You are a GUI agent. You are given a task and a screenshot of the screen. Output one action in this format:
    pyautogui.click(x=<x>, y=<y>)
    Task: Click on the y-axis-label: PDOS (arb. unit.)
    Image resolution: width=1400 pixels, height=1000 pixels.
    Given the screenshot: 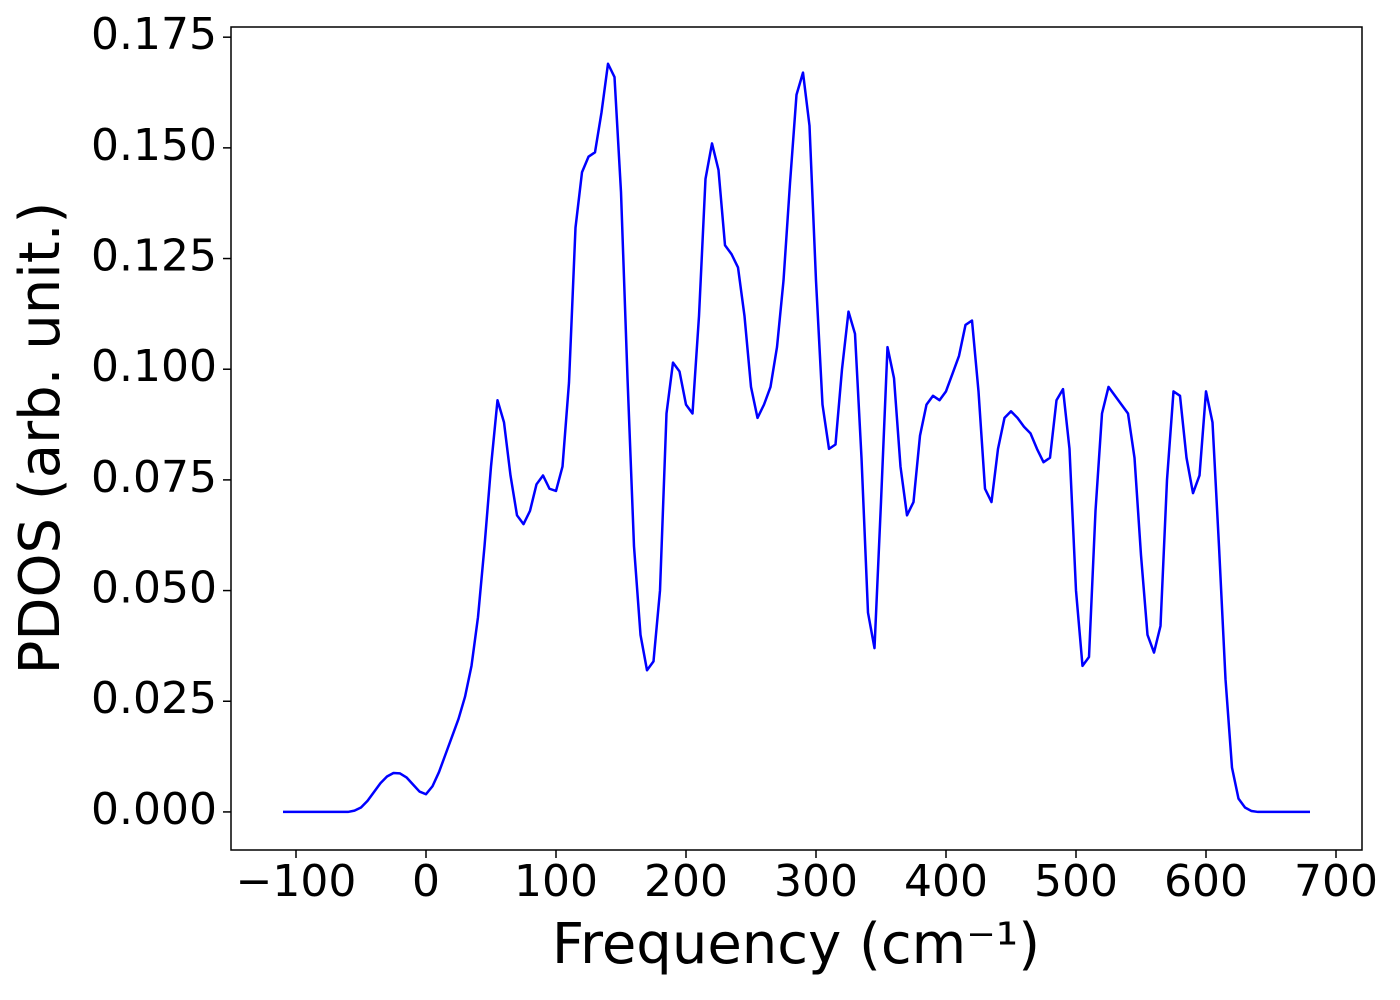 What is the action you would take?
    pyautogui.click(x=40, y=438)
    